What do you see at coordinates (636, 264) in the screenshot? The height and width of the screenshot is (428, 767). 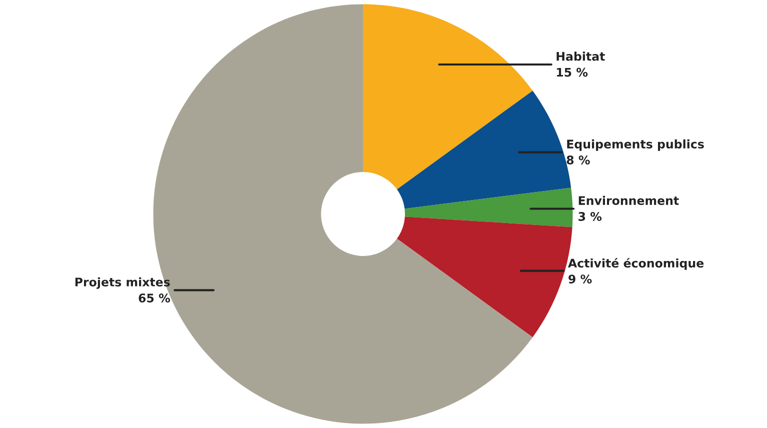 I see `slice-label: Activité économique` at bounding box center [636, 264].